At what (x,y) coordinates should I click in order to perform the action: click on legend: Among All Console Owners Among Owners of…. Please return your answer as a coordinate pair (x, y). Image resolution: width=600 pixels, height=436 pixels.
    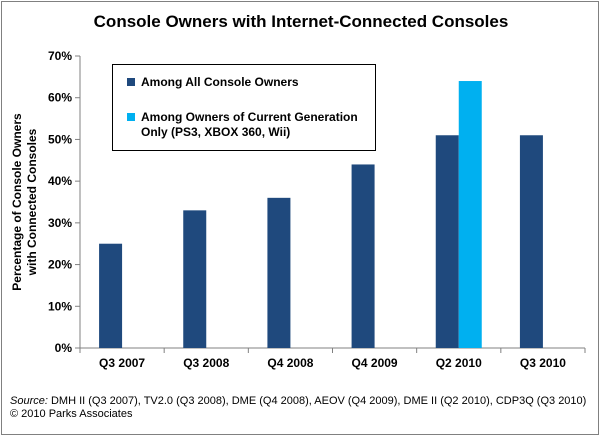
    Looking at the image, I should click on (244, 107).